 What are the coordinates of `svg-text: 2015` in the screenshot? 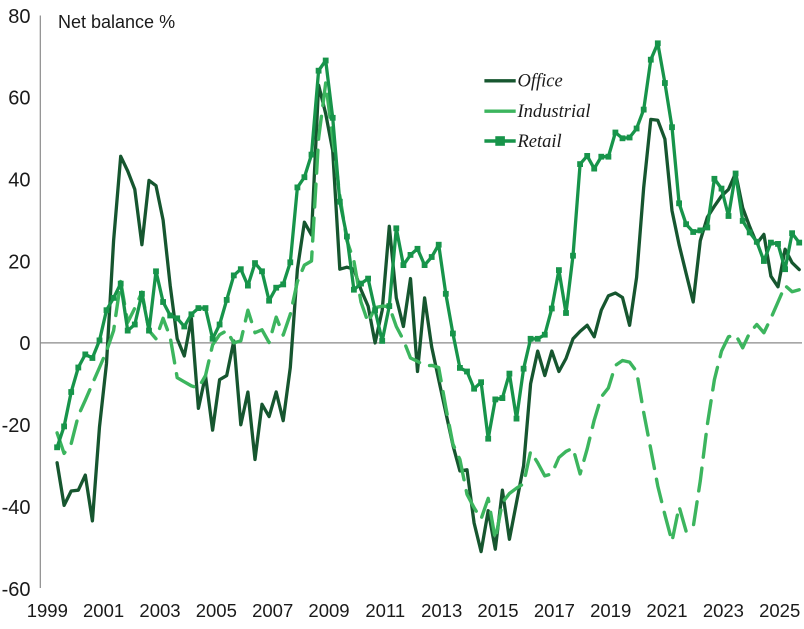 It's located at (497, 610).